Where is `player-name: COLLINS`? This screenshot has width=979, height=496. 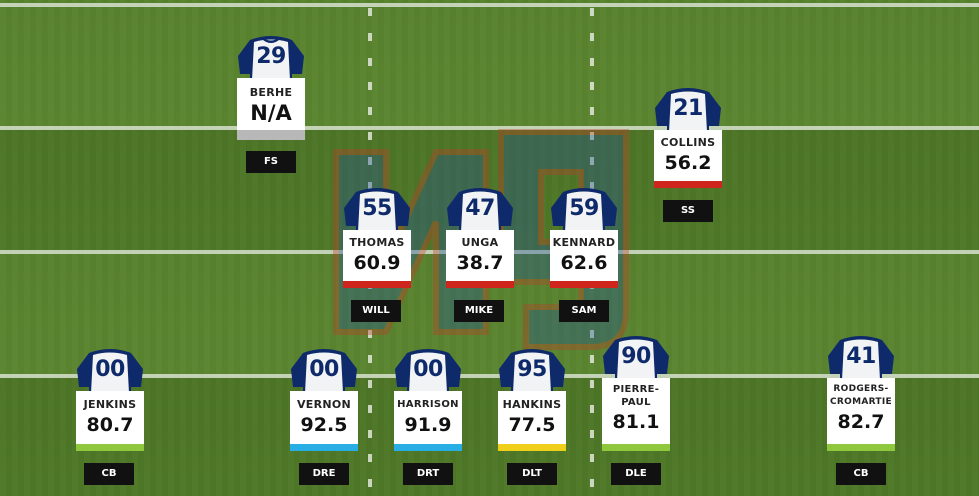
player-name: COLLINS is located at coordinates (688, 142).